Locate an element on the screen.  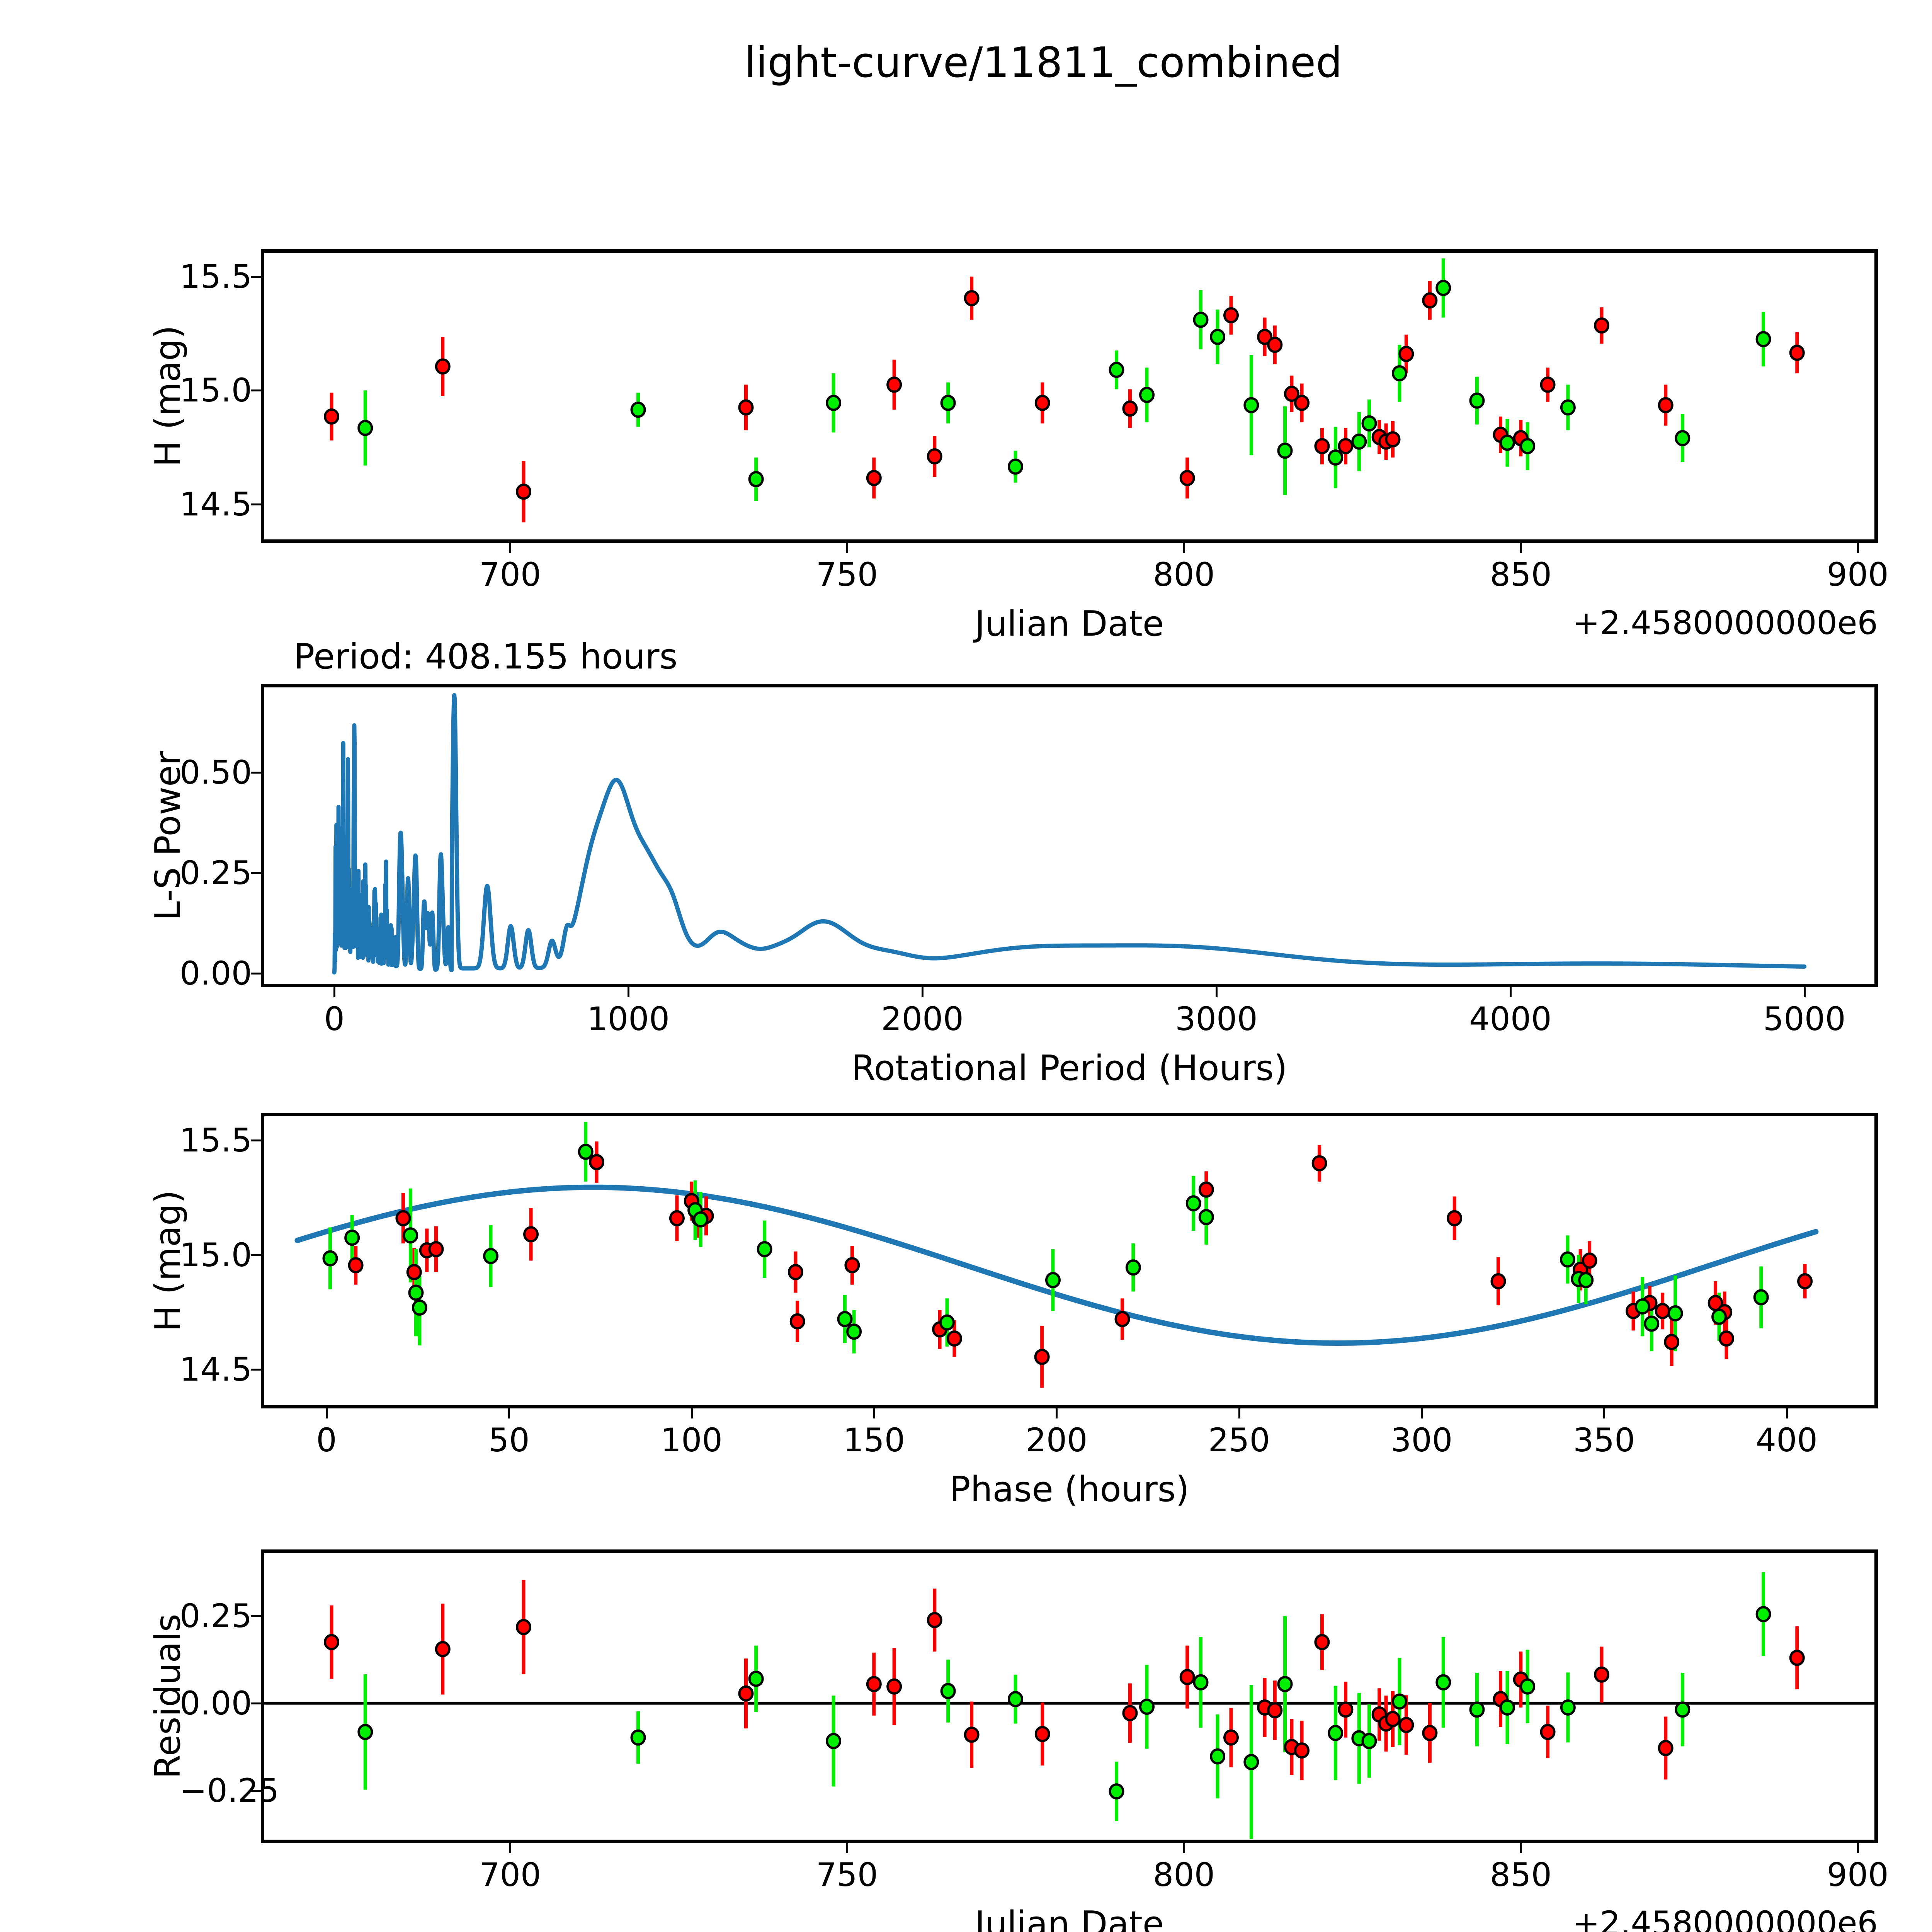
y-tick-label: 0.50 is located at coordinates (216, 772).